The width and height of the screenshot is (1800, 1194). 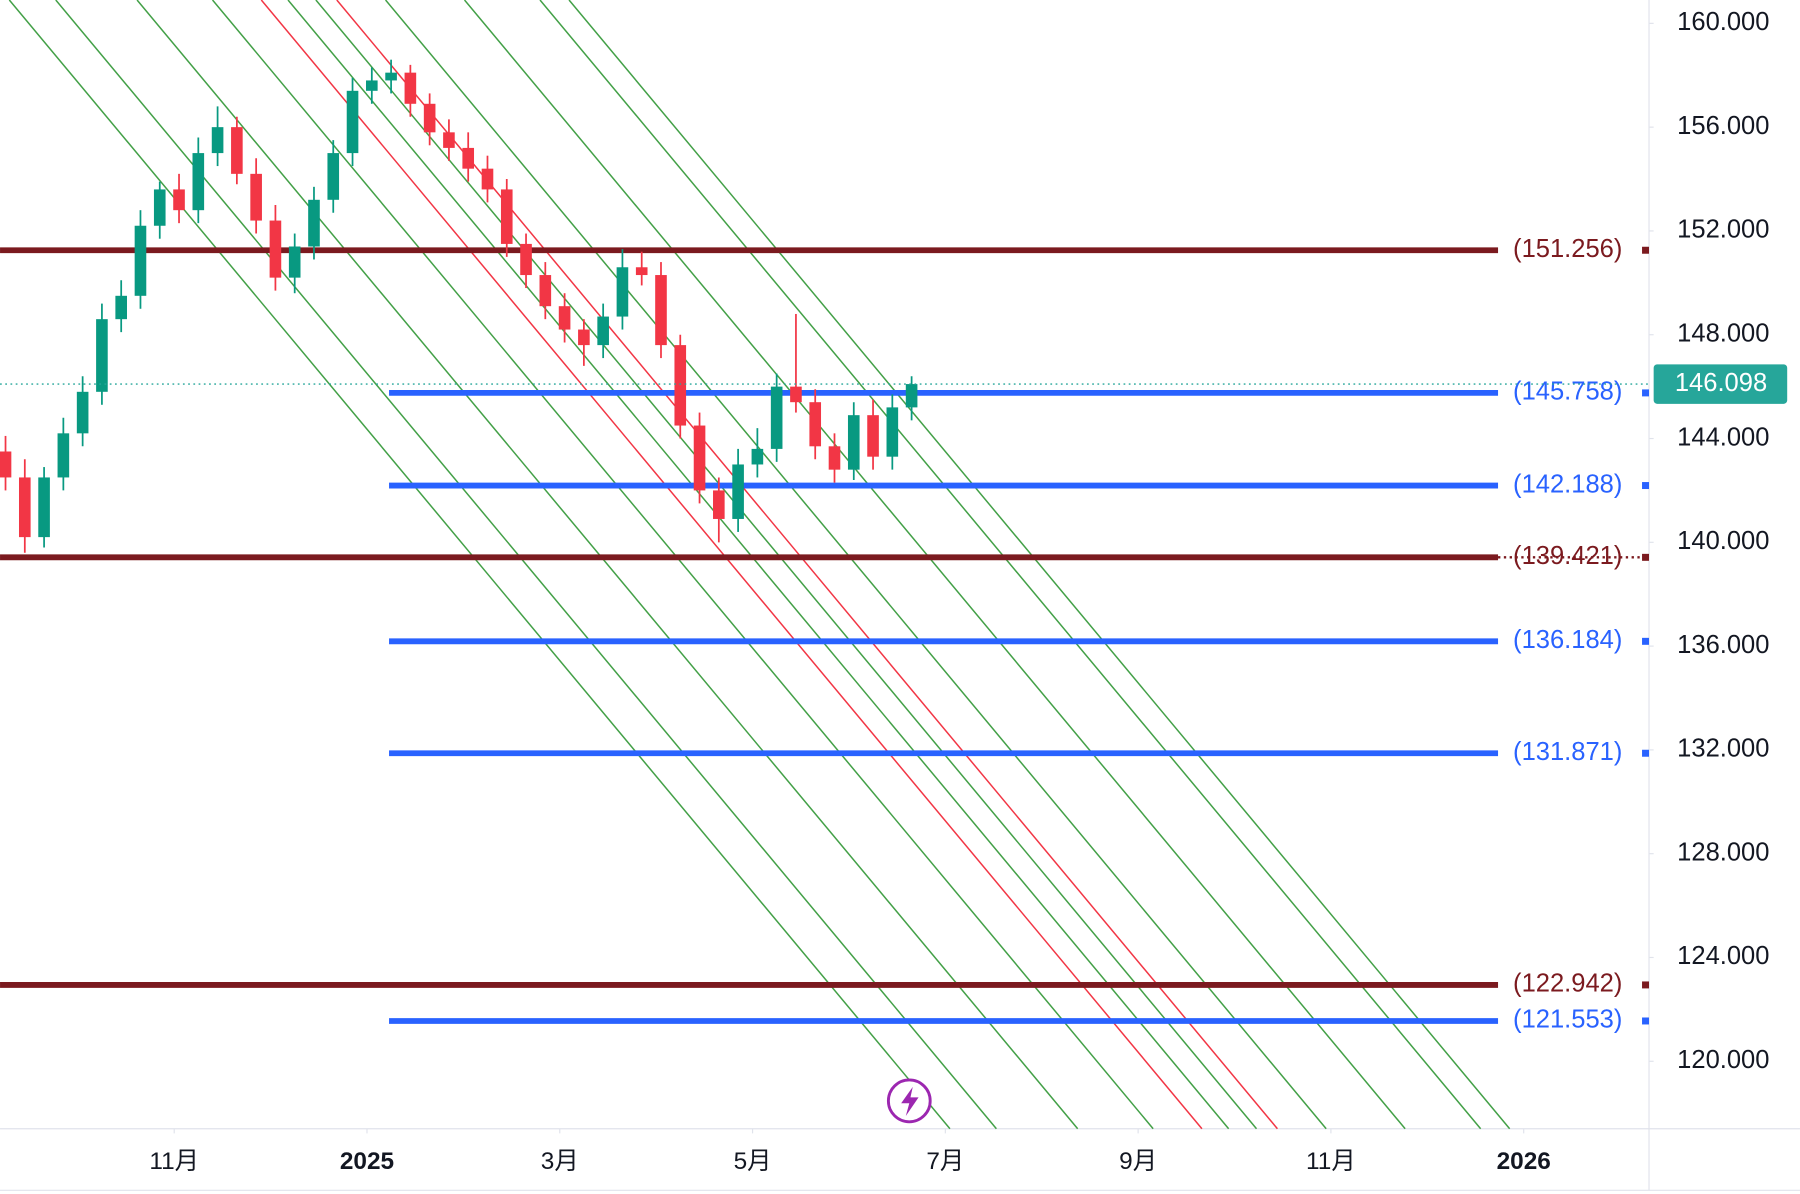 What do you see at coordinates (367, 1161) in the screenshot?
I see `x-tick-label: 2025` at bounding box center [367, 1161].